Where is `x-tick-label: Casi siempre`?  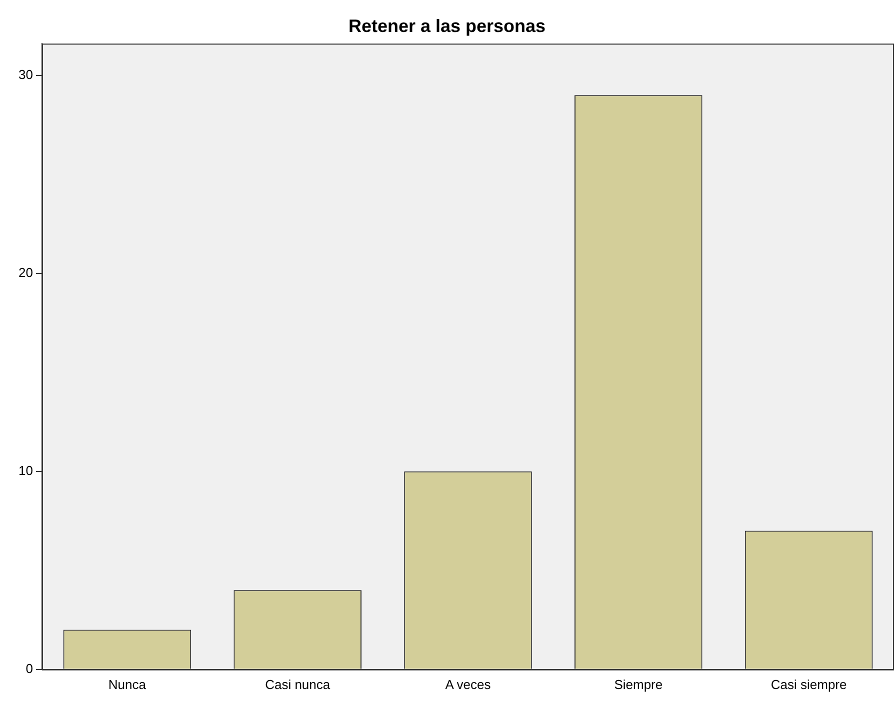 x-tick-label: Casi siempre is located at coordinates (808, 684).